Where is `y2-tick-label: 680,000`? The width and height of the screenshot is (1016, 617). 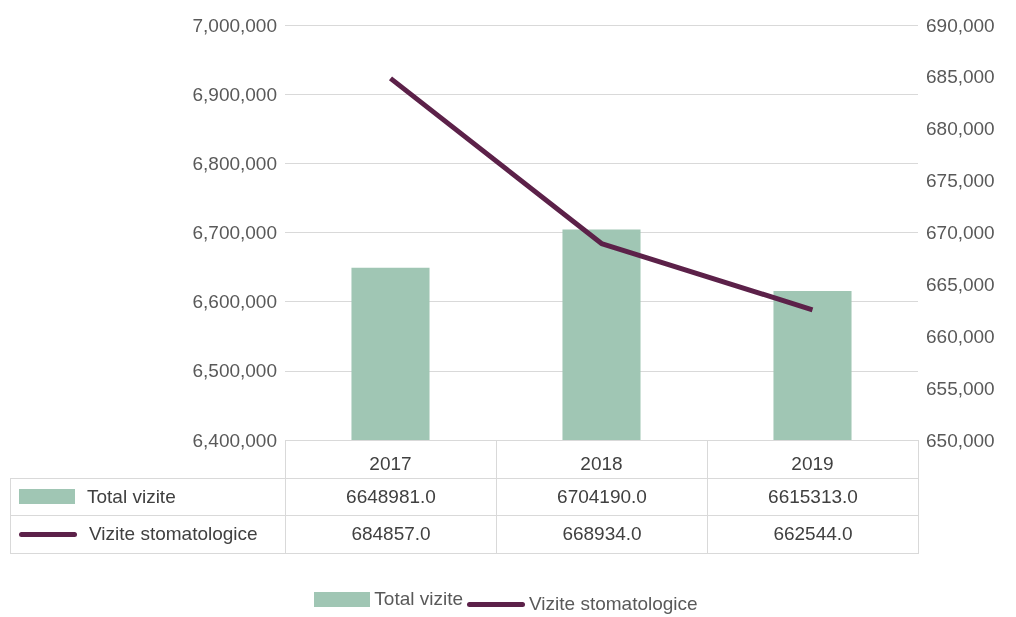
y2-tick-label: 680,000 is located at coordinates (960, 129).